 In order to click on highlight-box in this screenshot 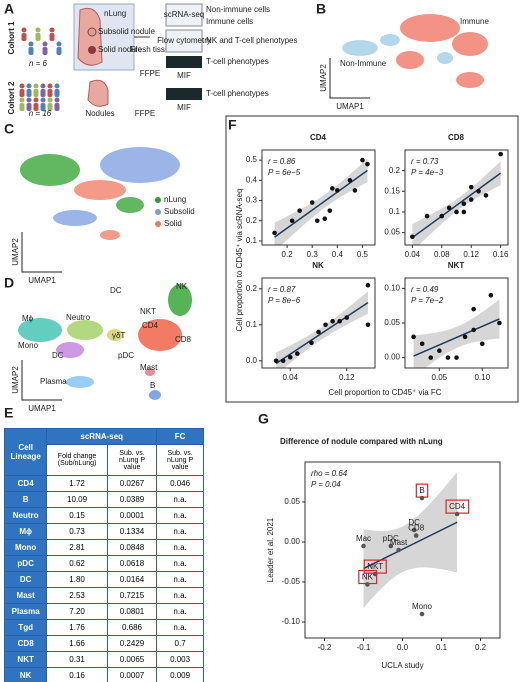, I will do `click(457, 506)`.